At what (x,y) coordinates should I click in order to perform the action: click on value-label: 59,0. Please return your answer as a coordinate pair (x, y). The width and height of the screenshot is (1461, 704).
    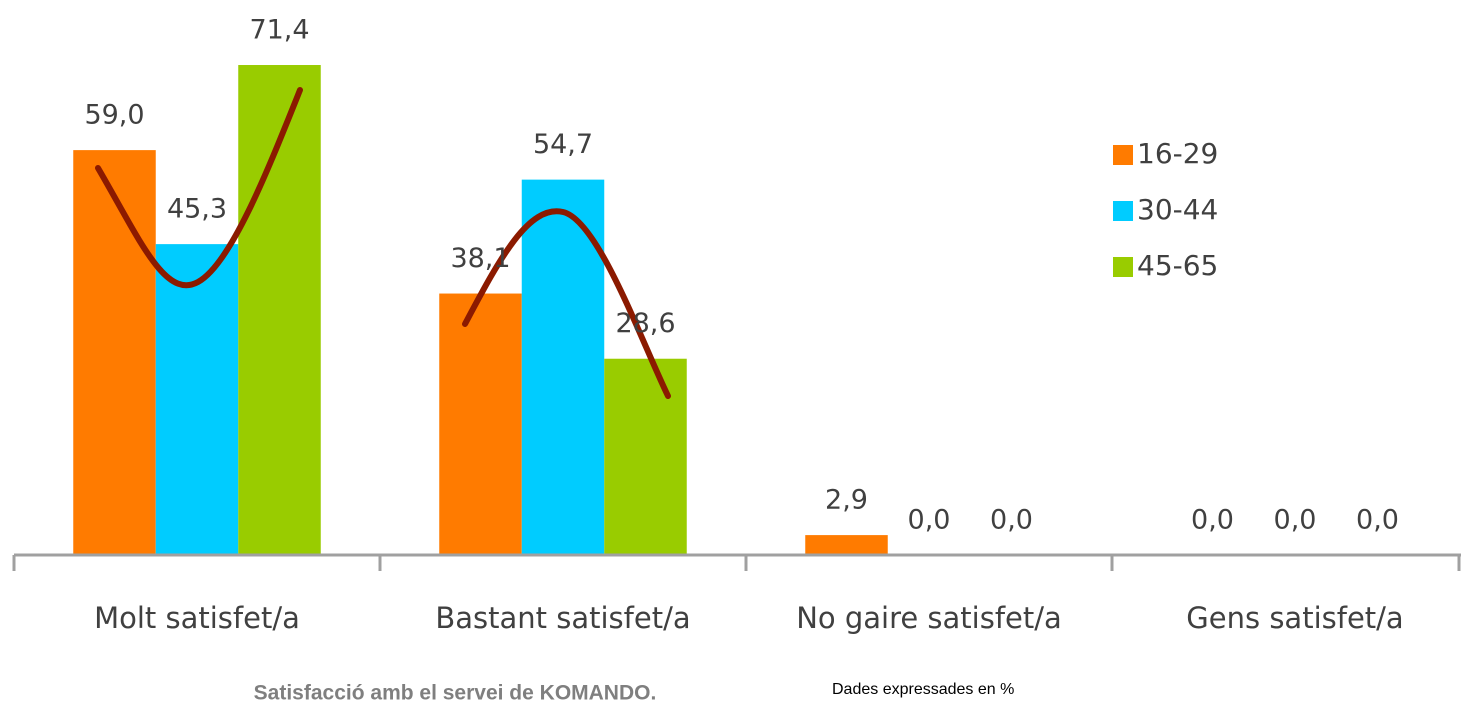
    Looking at the image, I should click on (114, 115).